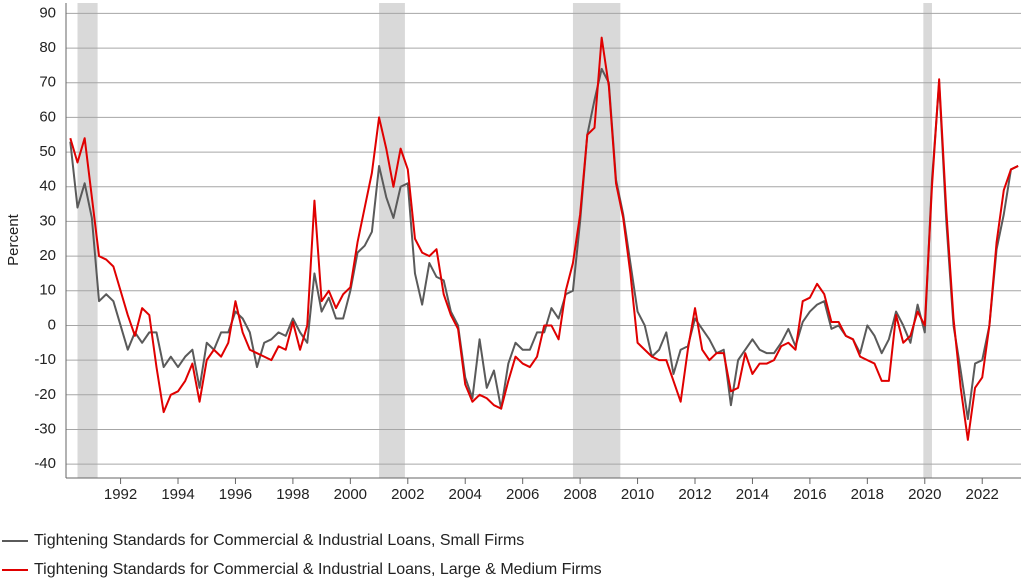 The image size is (1022, 581). What do you see at coordinates (47, 186) in the screenshot?
I see `y-tick-label: 40` at bounding box center [47, 186].